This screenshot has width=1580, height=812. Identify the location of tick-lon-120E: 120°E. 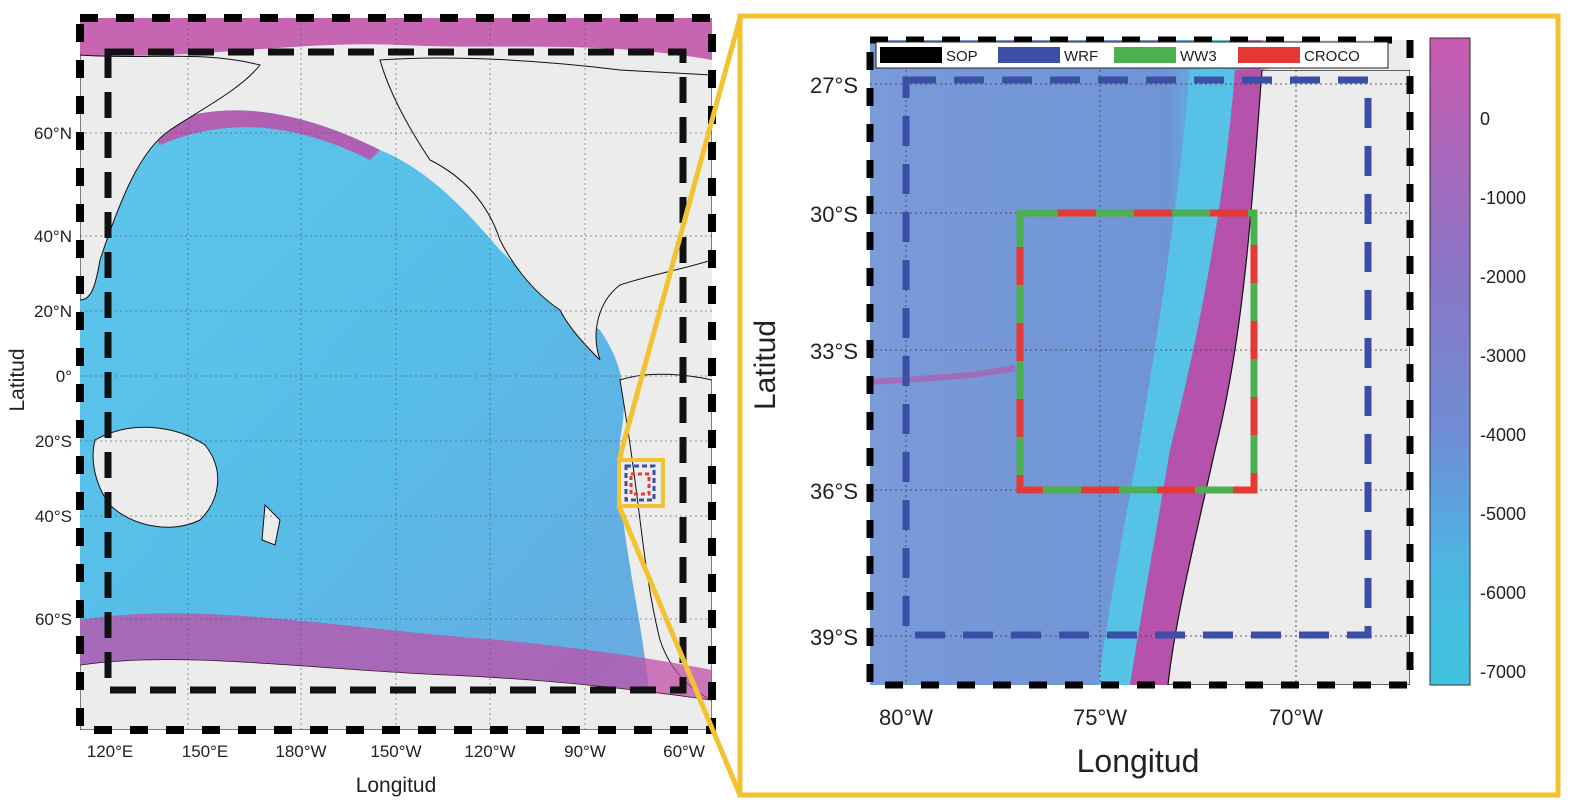
(110, 751).